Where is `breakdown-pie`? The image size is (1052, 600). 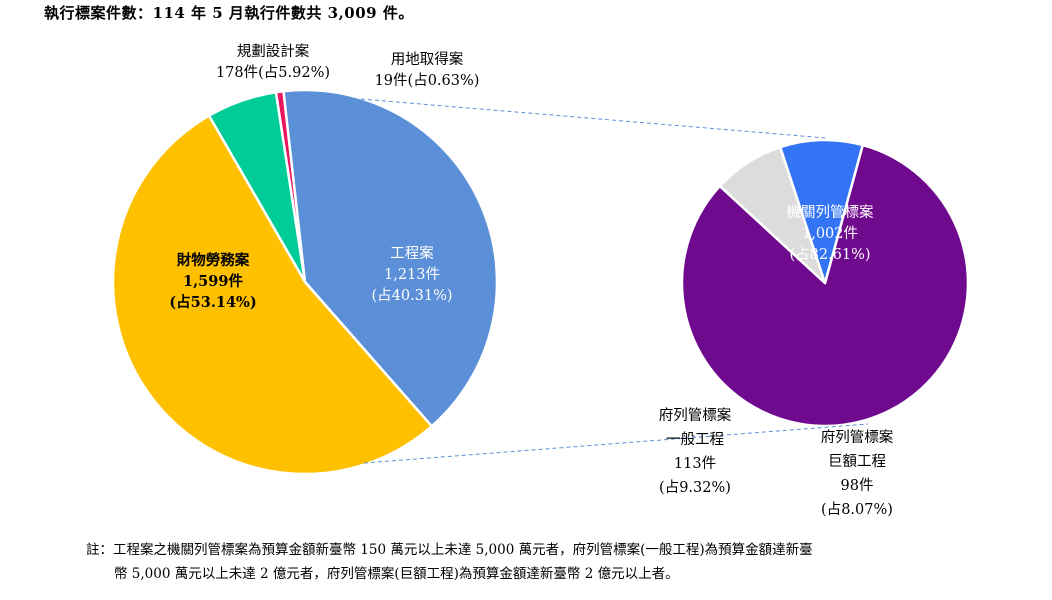 breakdown-pie is located at coordinates (825, 283).